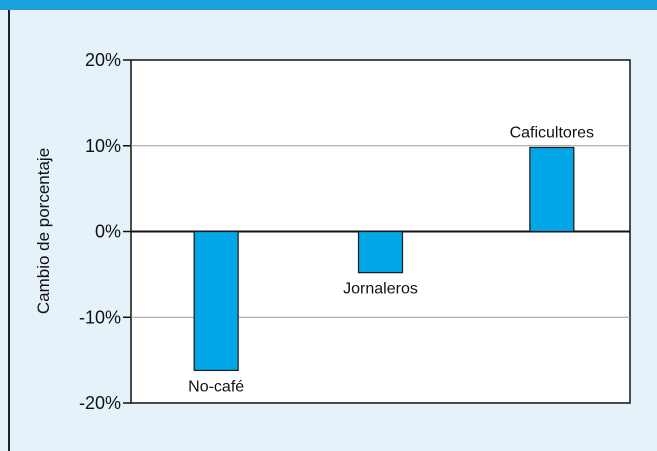  Describe the element at coordinates (328, 5) in the screenshot. I see `header-accent-bar` at that location.